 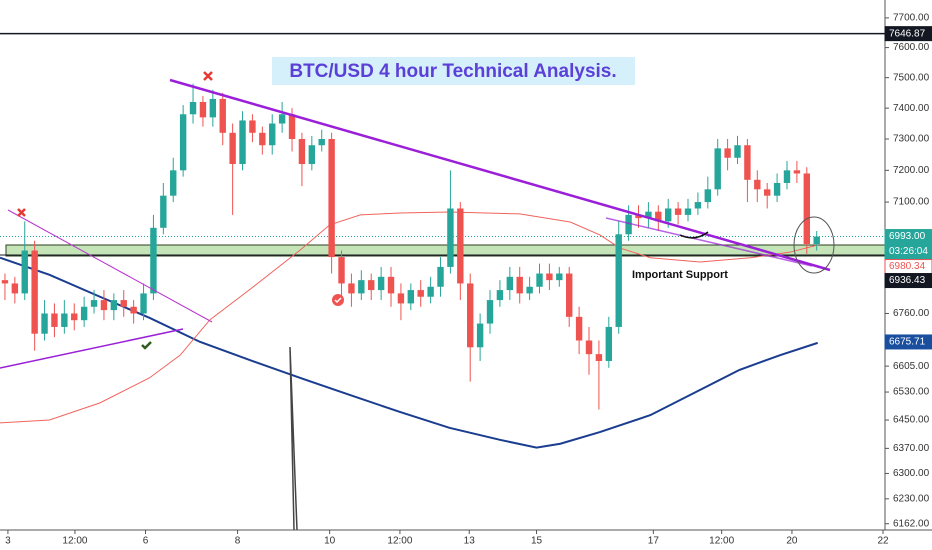 What do you see at coordinates (537, 541) in the screenshot?
I see `x-tick-label: 15` at bounding box center [537, 541].